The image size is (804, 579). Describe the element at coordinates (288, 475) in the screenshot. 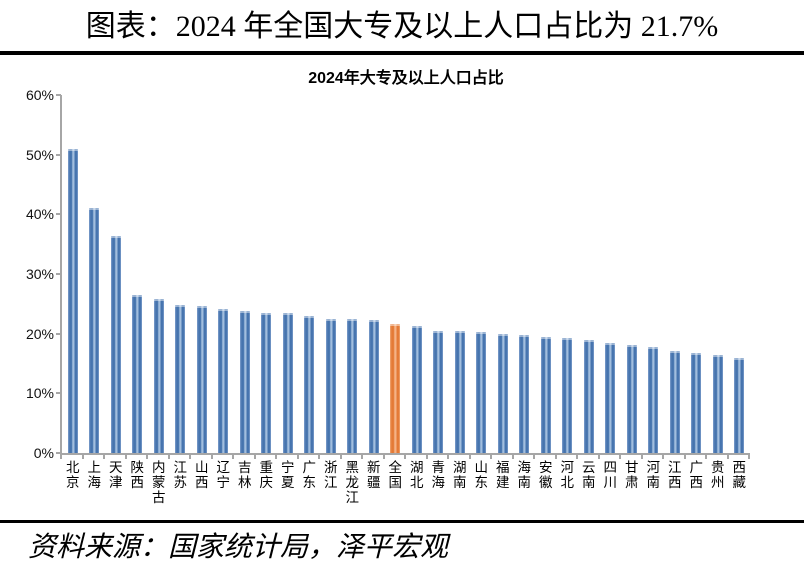

I see `x-tick-label: 宁 夏` at that location.